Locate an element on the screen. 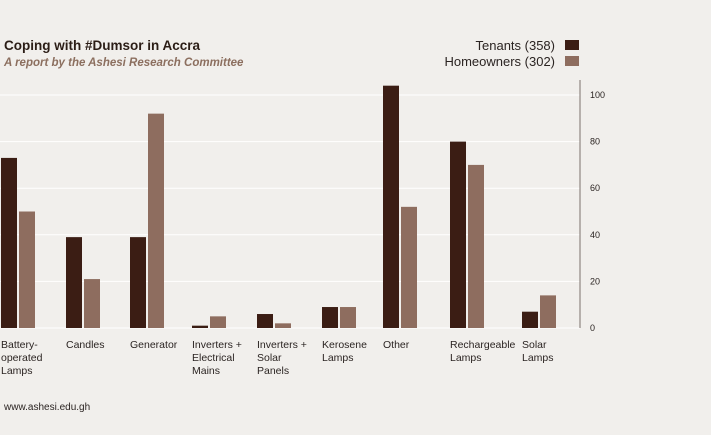 The height and width of the screenshot is (435, 711). x-category-label: Candles is located at coordinates (85, 345).